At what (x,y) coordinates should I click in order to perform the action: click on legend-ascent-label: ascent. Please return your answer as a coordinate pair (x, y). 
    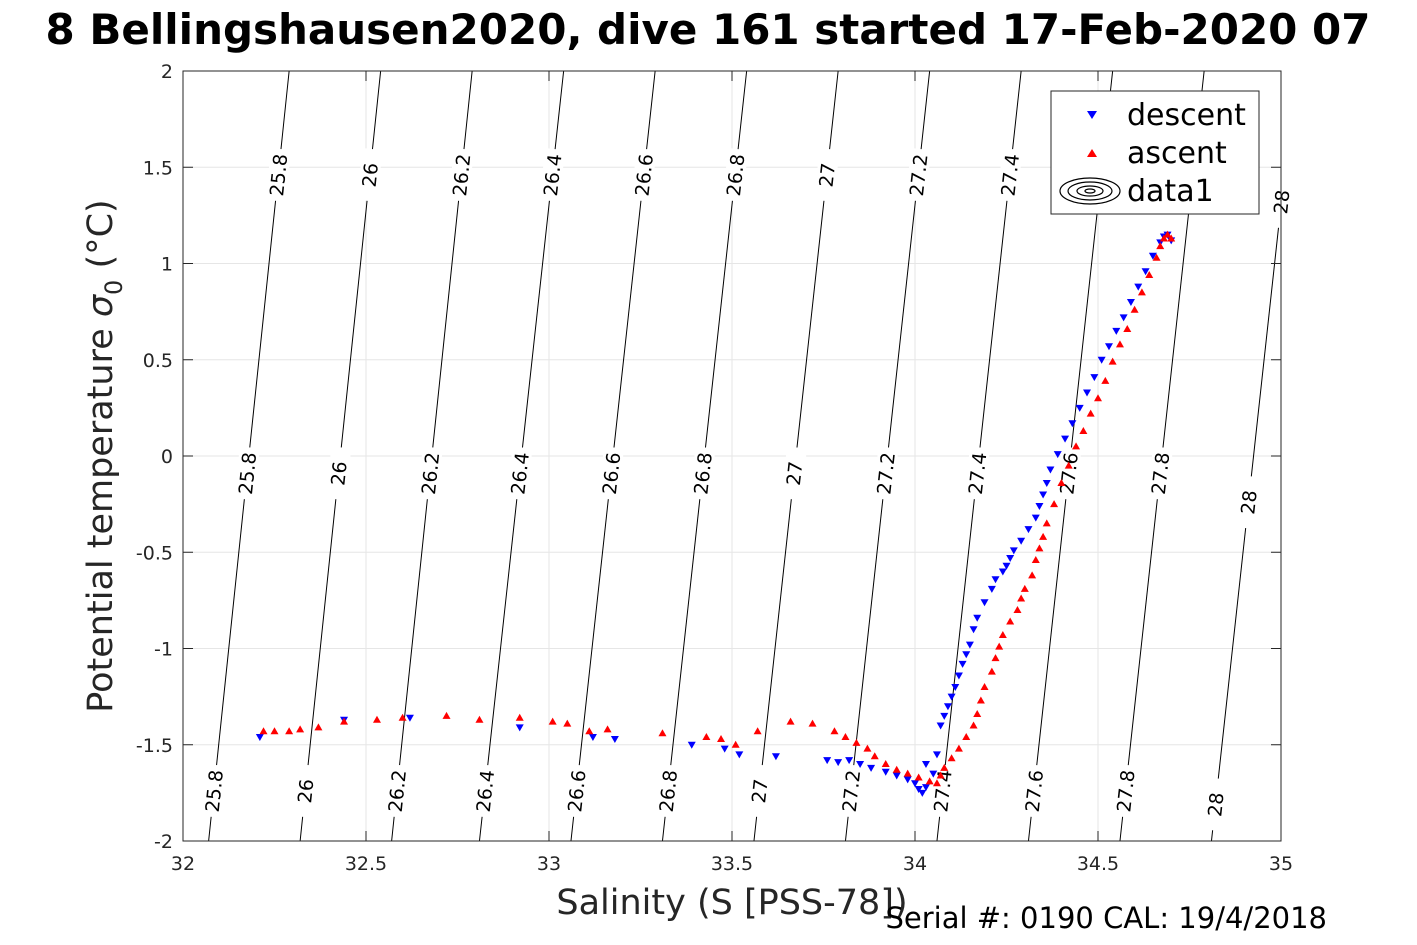
    Looking at the image, I should click on (1177, 153).